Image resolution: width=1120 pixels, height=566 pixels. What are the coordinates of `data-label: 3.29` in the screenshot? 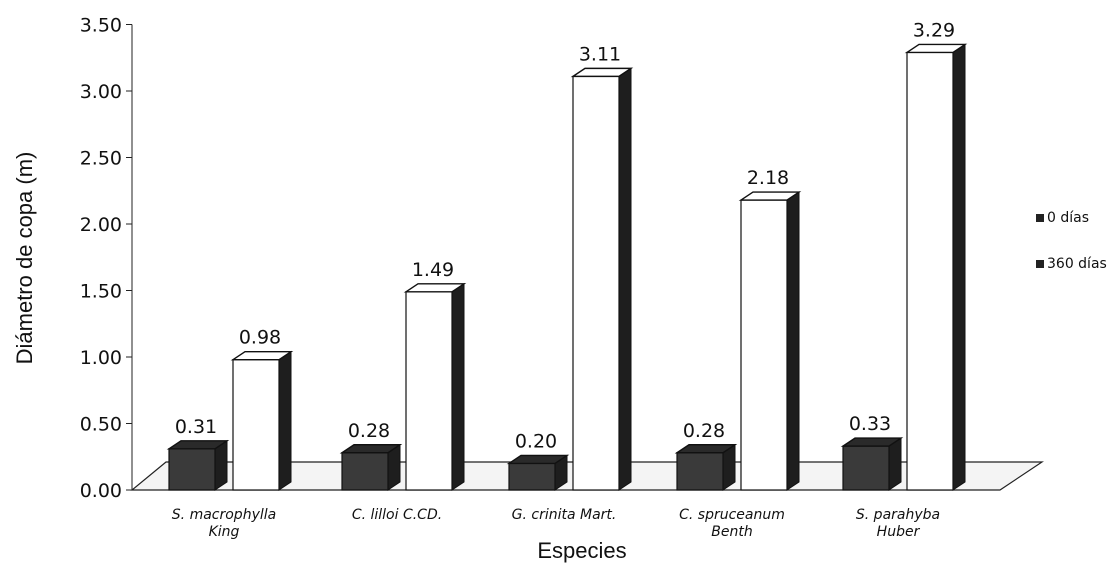 It's located at (934, 30).